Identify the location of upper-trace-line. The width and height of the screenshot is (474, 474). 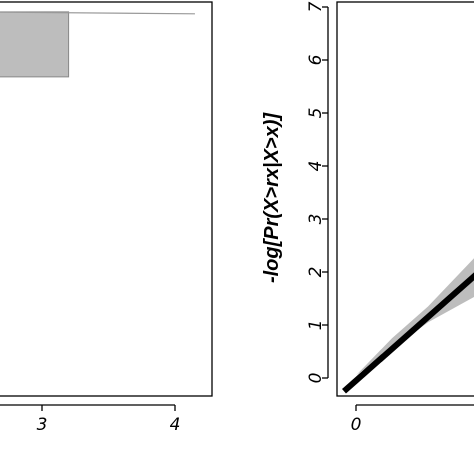
(97, 13).